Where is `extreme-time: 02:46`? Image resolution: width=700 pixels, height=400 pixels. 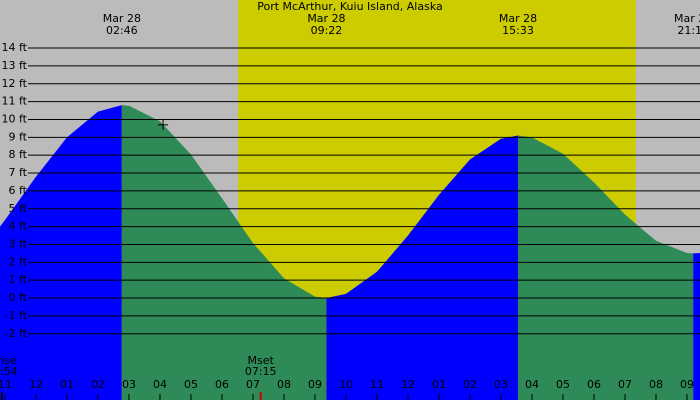
extreme-time: 02:46 is located at coordinates (122, 30).